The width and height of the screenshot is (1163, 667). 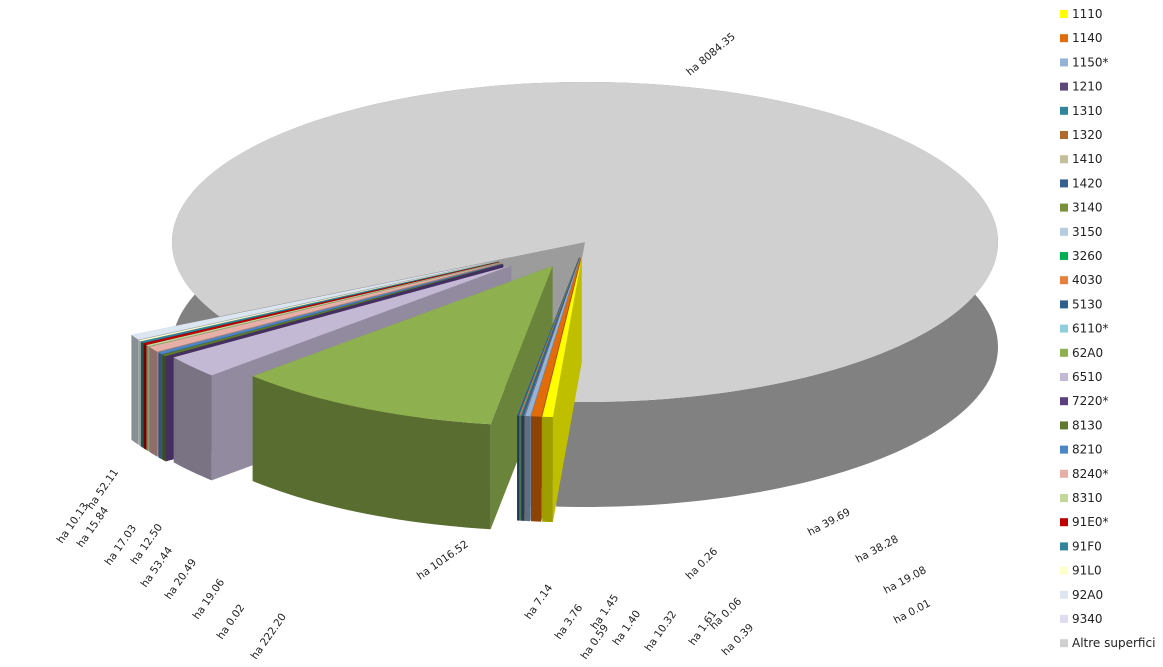 What do you see at coordinates (1090, 329) in the screenshot?
I see `legend-label-6110-star: 6110*` at bounding box center [1090, 329].